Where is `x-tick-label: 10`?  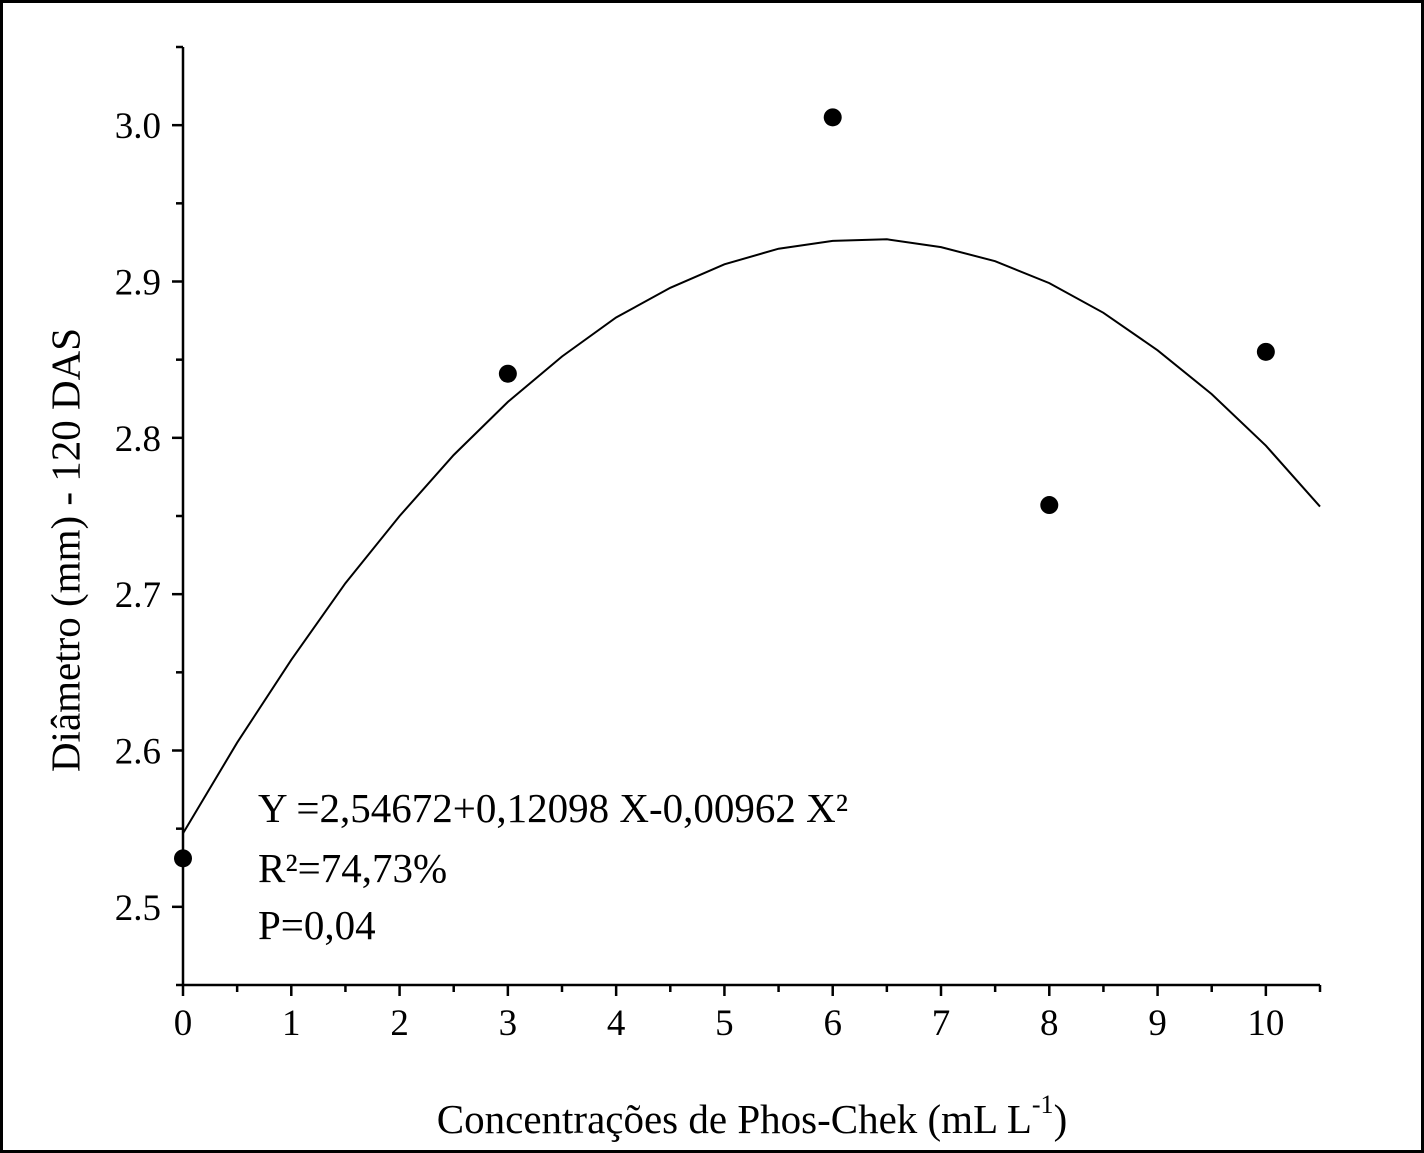
x-tick-label: 10 is located at coordinates (1265, 1023).